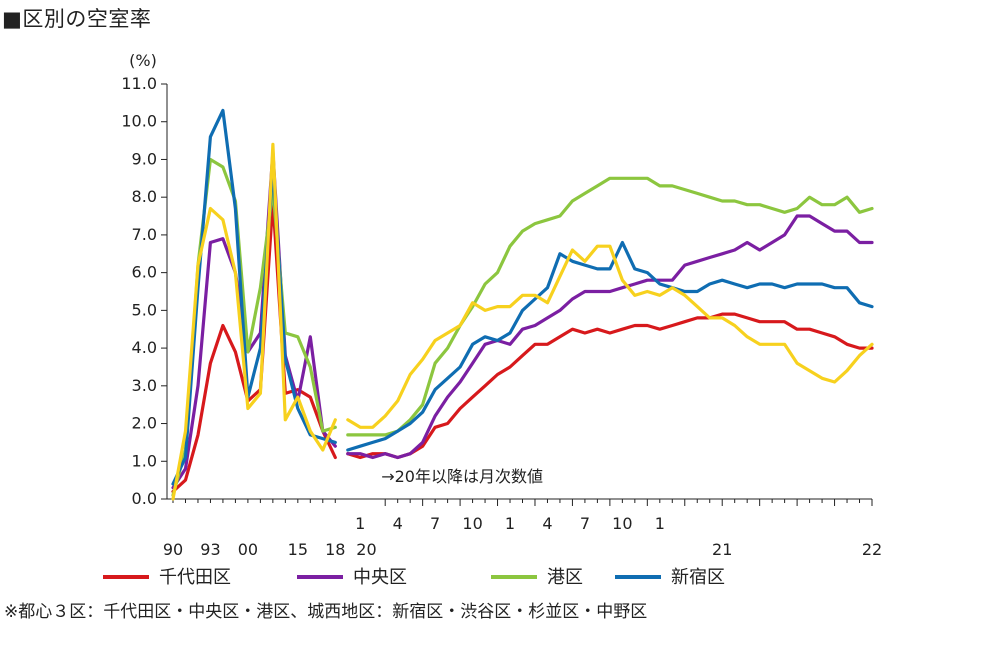  Describe the element at coordinates (144, 234) in the screenshot. I see `y-tick-label: 7.0` at that location.